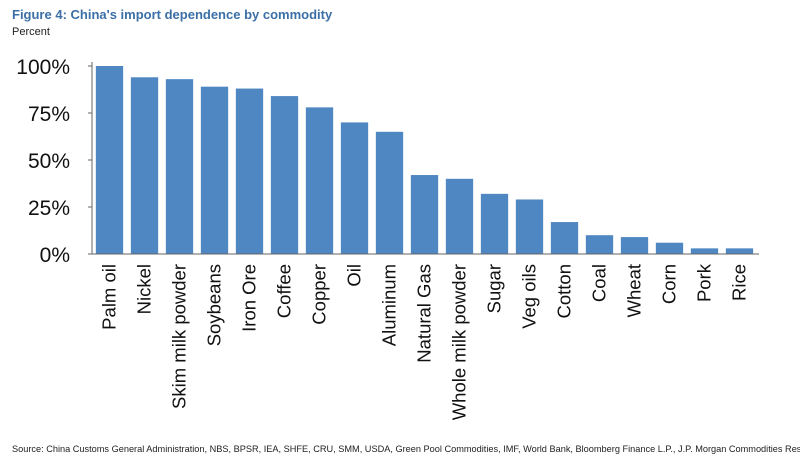 The image size is (800, 466). I want to click on bar-aluminum, so click(389, 192).